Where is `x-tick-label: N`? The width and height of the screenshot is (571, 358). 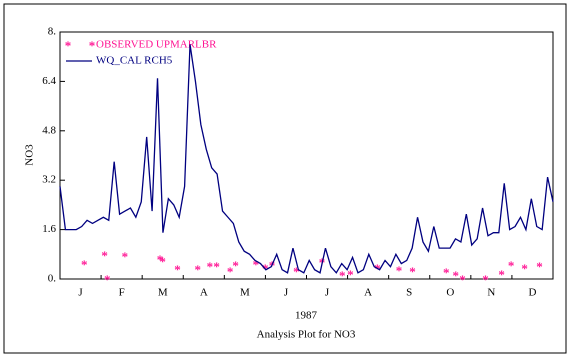 x-tick-label: N is located at coordinates (491, 293).